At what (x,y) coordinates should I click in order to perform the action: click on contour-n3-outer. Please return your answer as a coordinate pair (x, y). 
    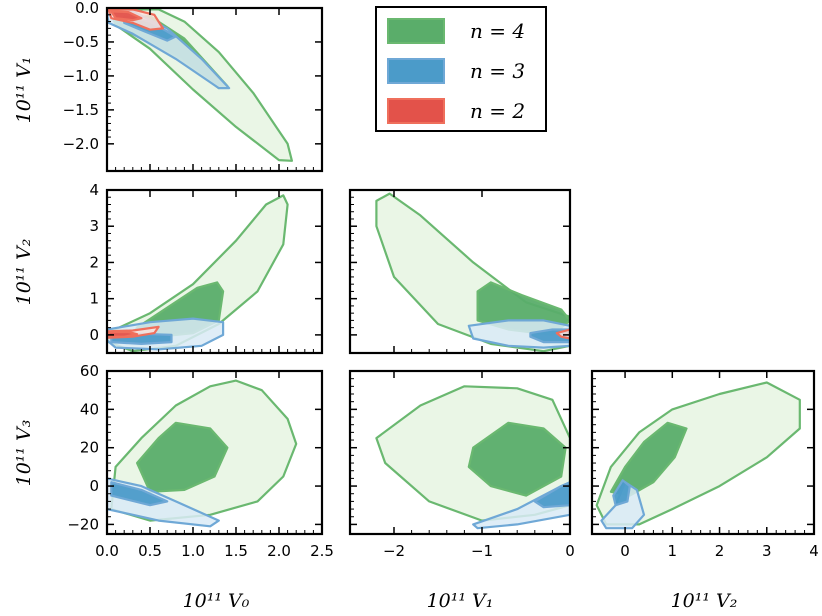
    Looking at the image, I should click on (521, 505).